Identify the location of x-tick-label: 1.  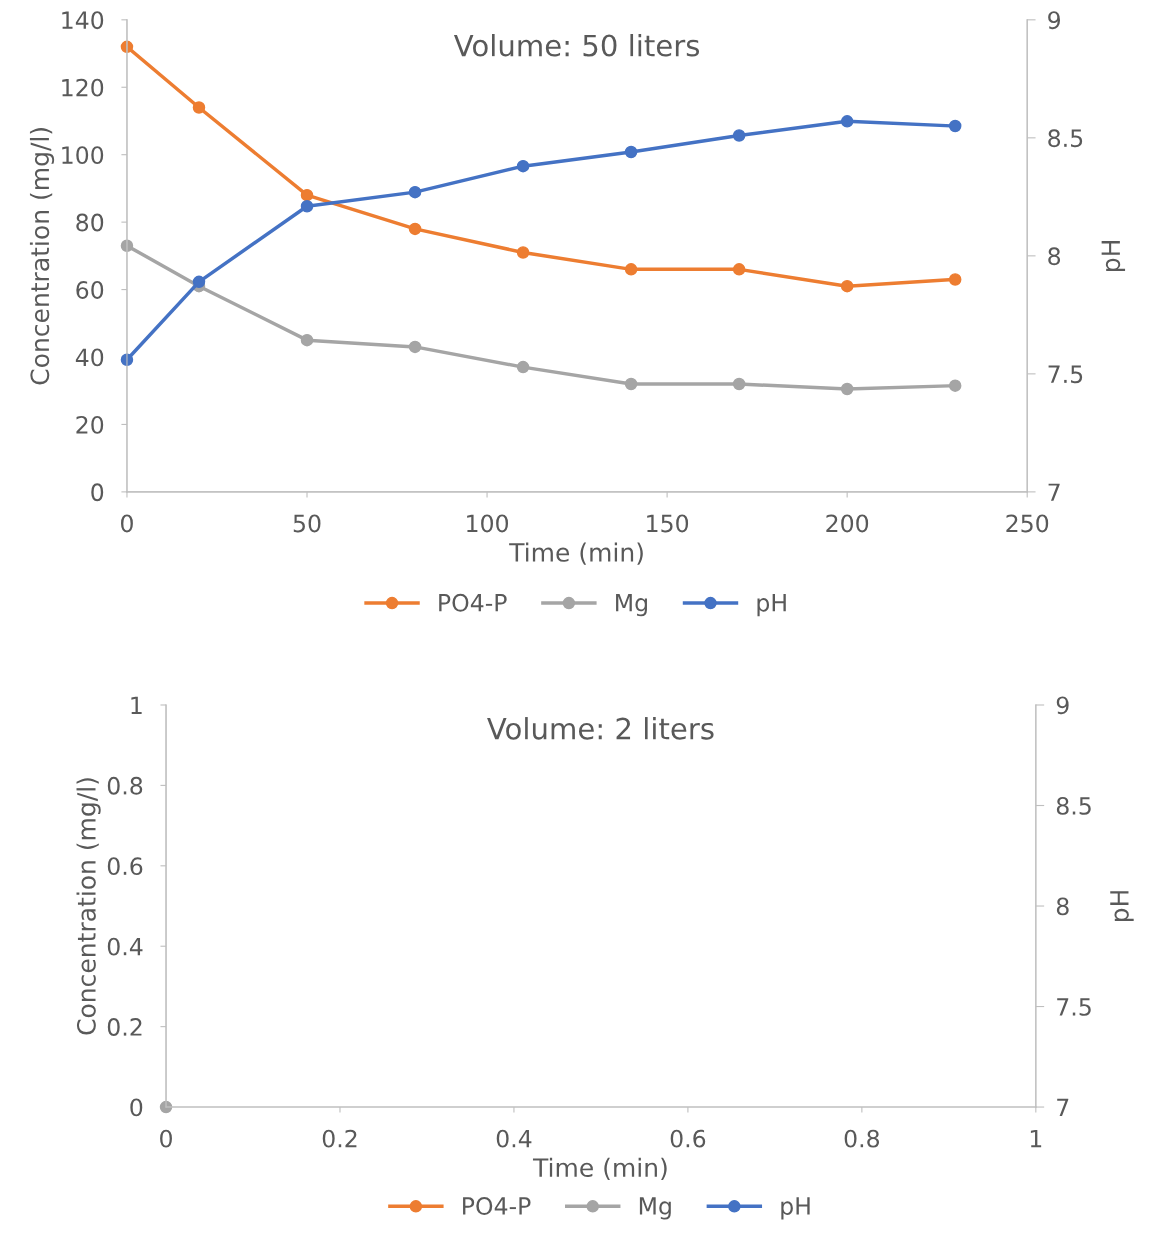
(1036, 1139).